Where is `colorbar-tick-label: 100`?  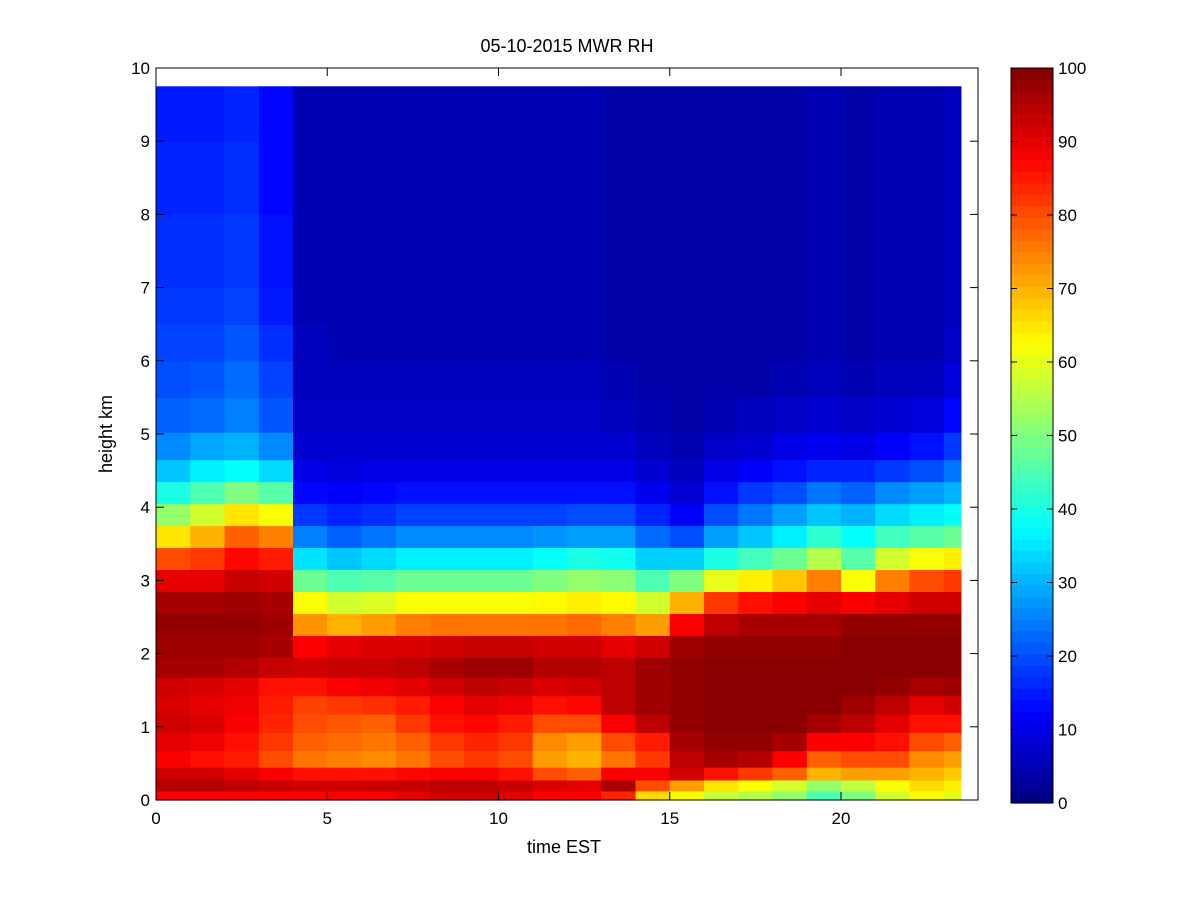 colorbar-tick-label: 100 is located at coordinates (1072, 68).